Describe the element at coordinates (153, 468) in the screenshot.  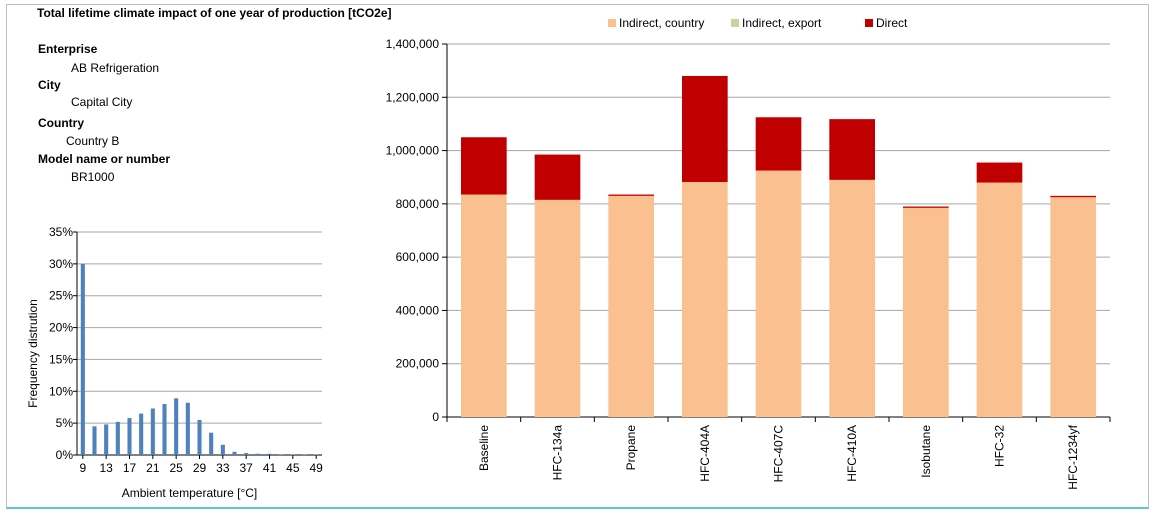
I see `hist-x-tick-label: 21` at that location.